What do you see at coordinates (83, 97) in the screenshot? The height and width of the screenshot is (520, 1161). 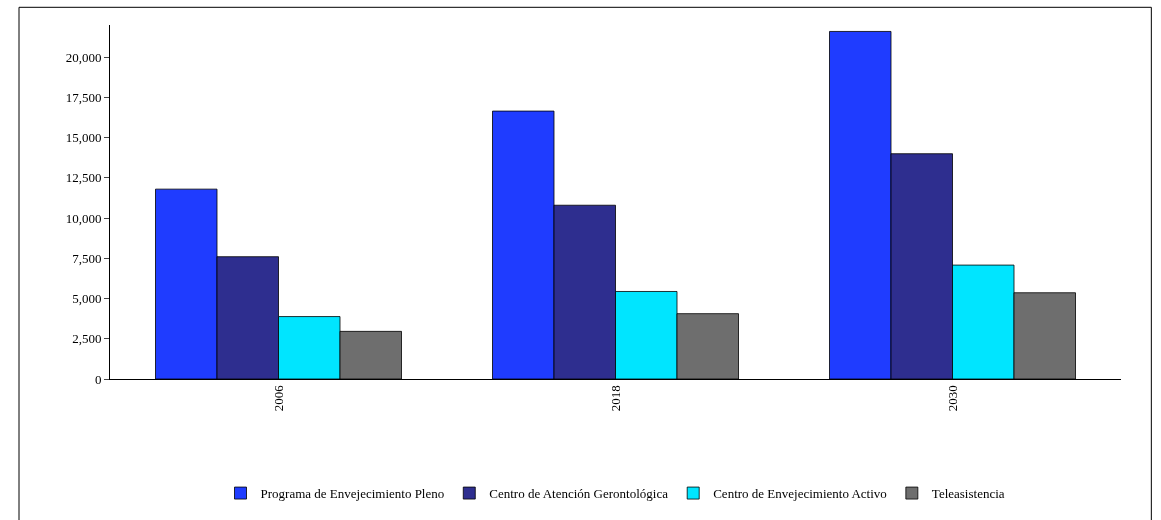 I see `y-tick-label: 17,500` at bounding box center [83, 97].